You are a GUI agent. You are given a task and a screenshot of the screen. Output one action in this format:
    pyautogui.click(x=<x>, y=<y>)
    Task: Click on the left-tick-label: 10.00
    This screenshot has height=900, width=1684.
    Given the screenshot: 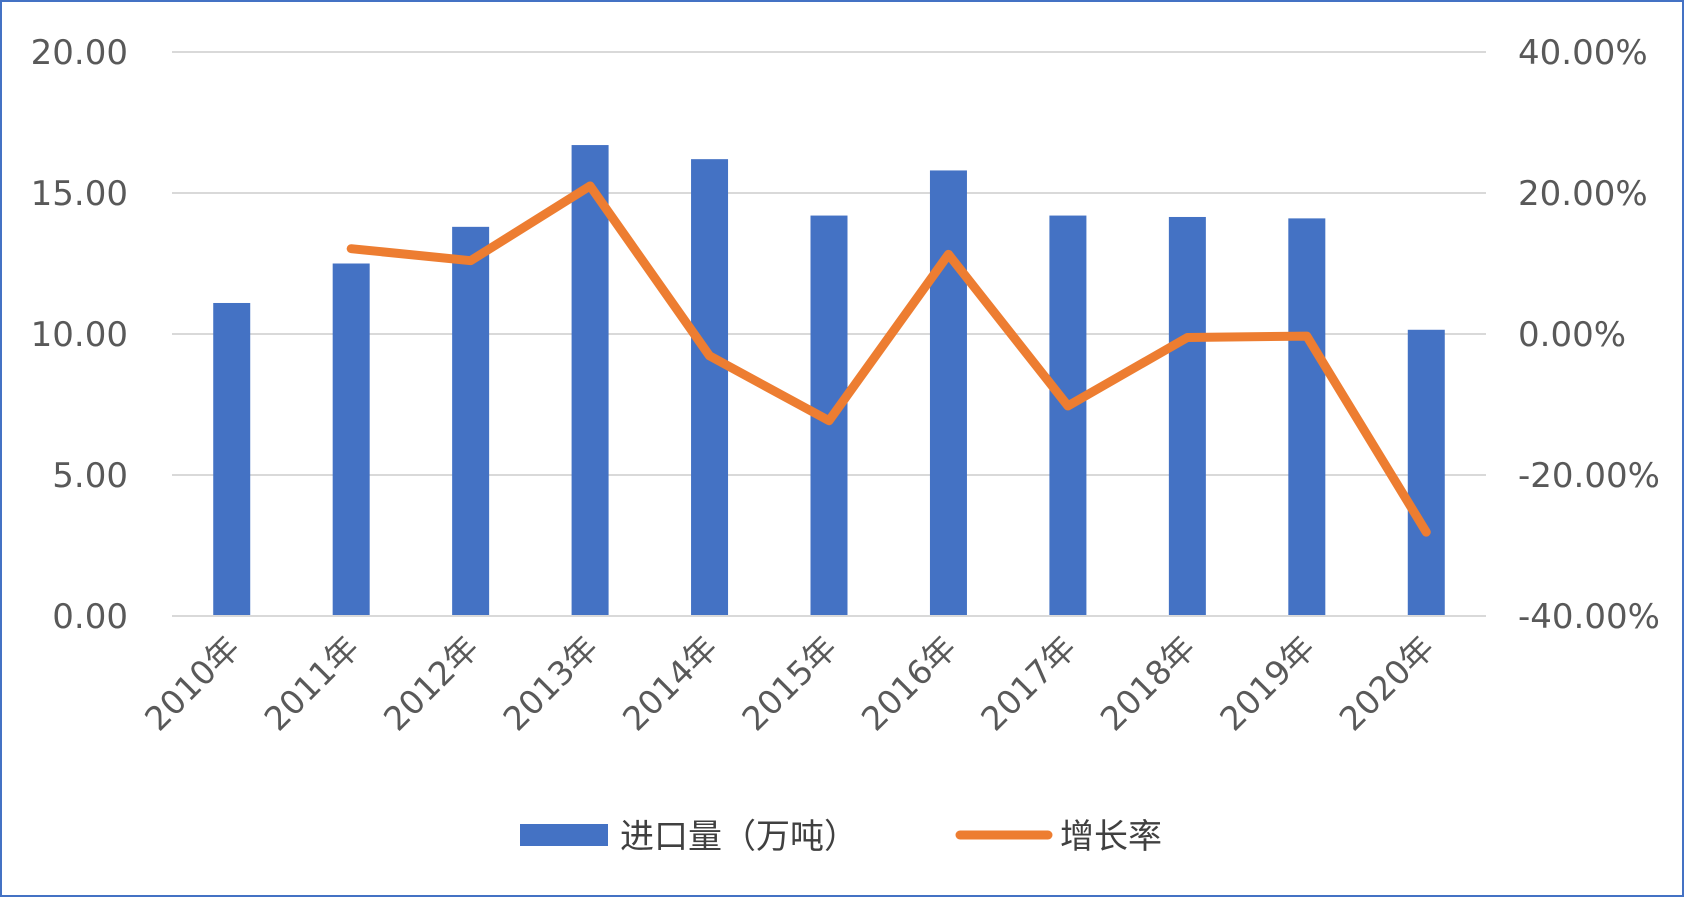 What is the action you would take?
    pyautogui.click(x=79, y=335)
    